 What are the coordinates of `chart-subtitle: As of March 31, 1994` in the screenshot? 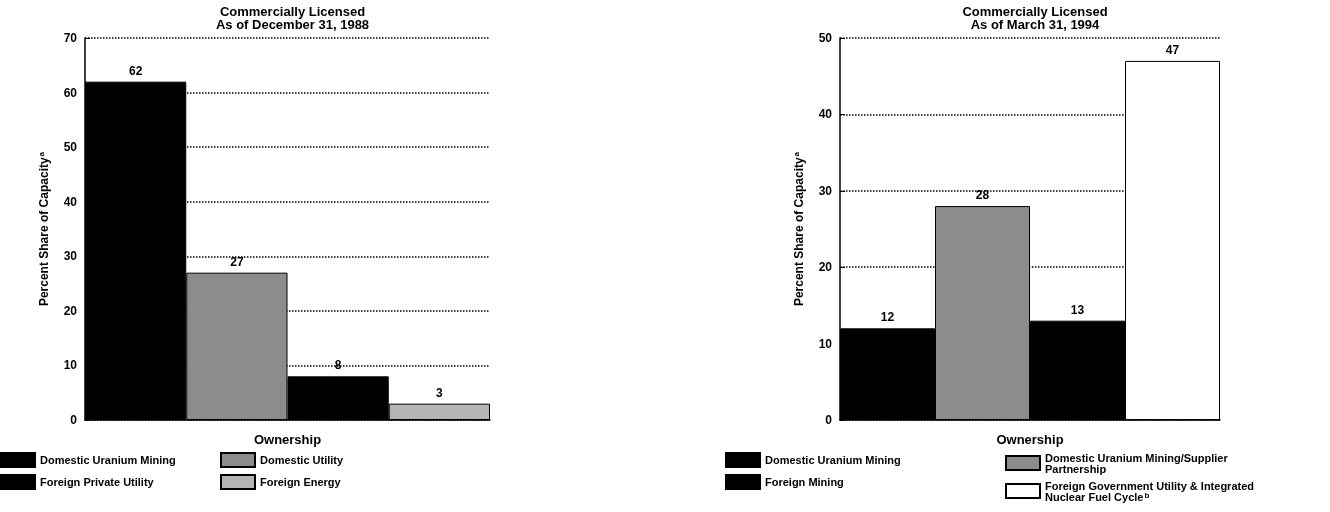 It's located at (1035, 24).